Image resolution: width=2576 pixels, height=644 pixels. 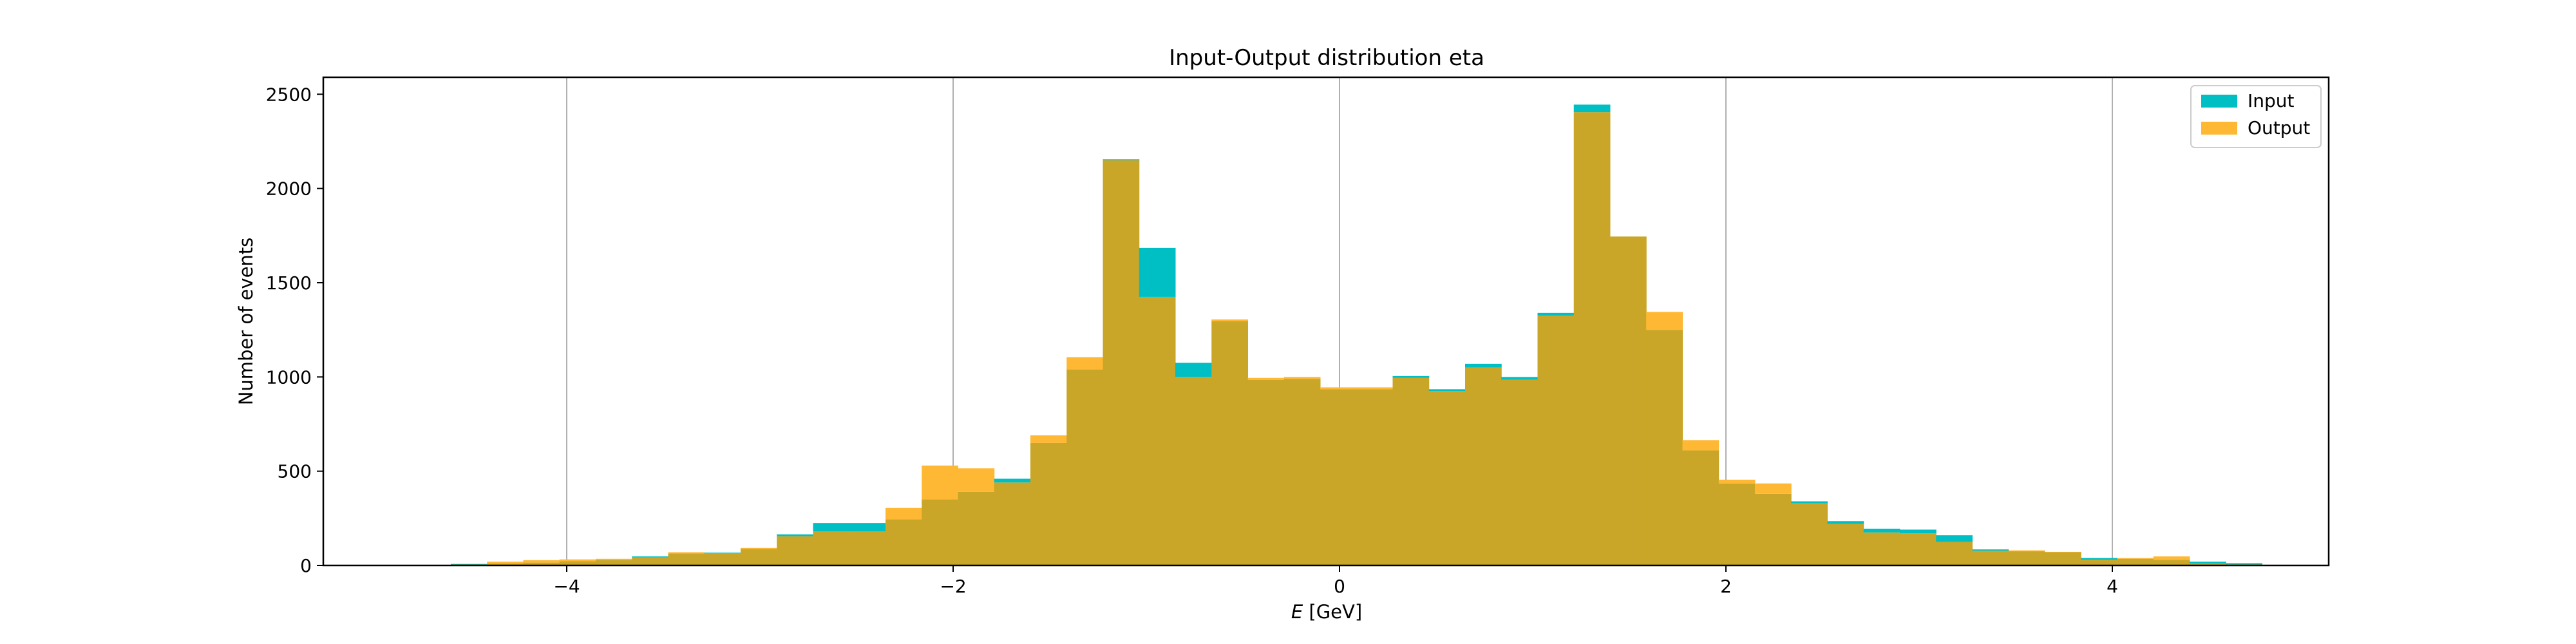 I want to click on legend-swatch-input, so click(x=2219, y=101).